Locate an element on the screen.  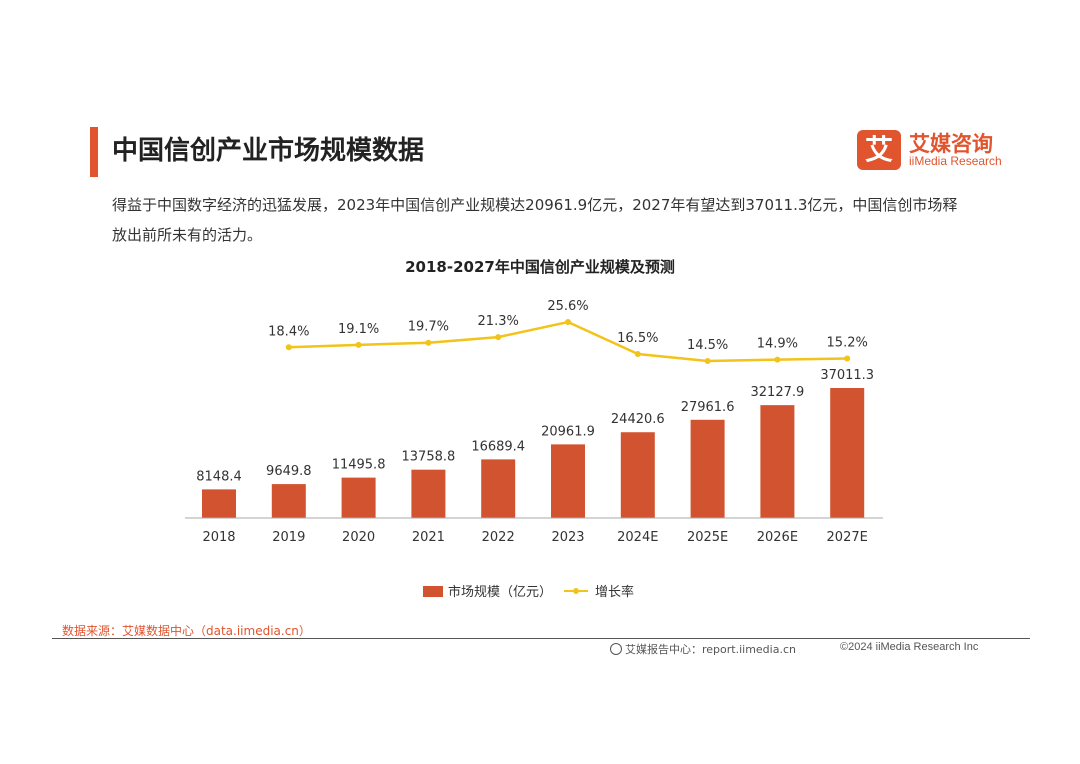
x-tick-2018: 2018 is located at coordinates (218, 537).